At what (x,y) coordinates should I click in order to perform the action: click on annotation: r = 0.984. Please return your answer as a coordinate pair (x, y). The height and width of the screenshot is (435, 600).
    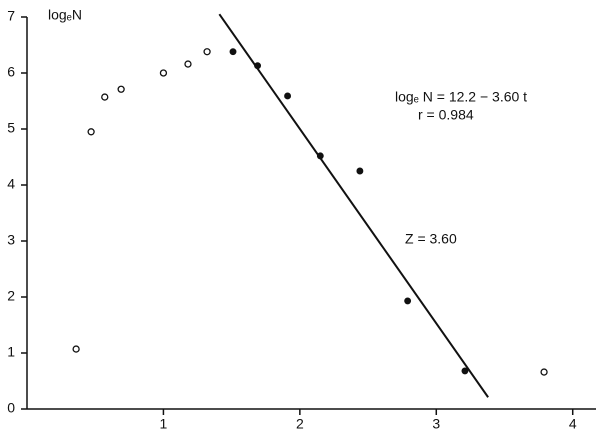
    Looking at the image, I should click on (446, 115).